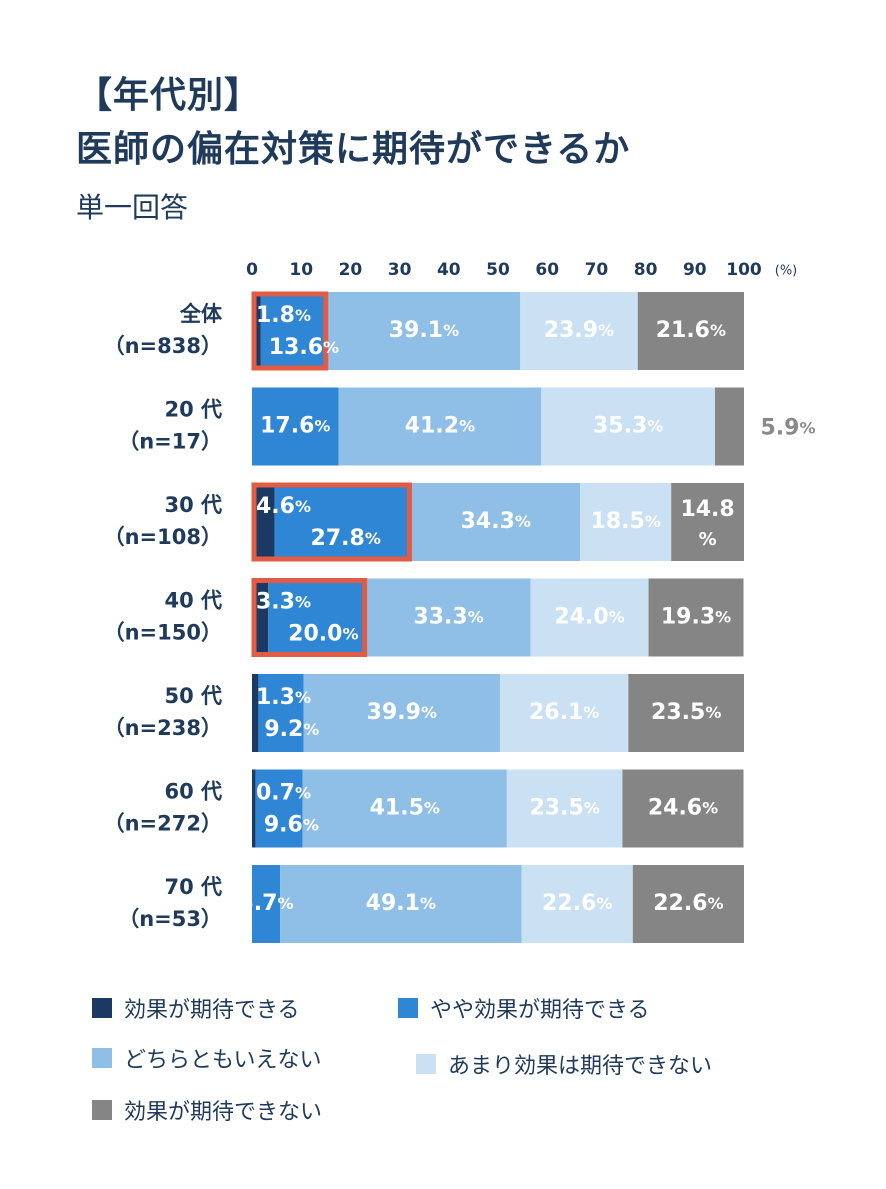  What do you see at coordinates (283, 506) in the screenshot?
I see `value-label: 4.6%` at bounding box center [283, 506].